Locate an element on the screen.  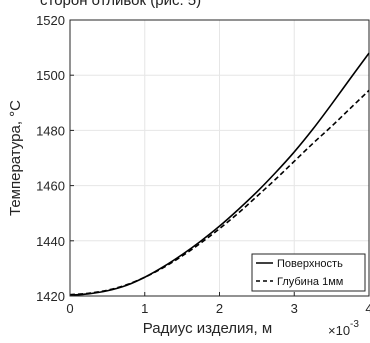
x-axis-label: Радиус изделия, м is located at coordinates (207, 328).